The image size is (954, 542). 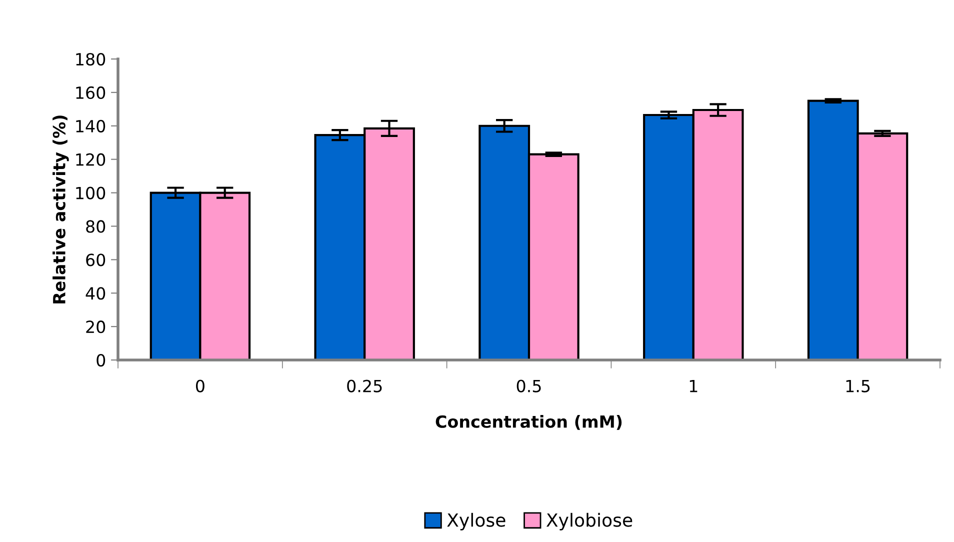 What do you see at coordinates (364, 386) in the screenshot?
I see `x-tick-label: 0.25` at bounding box center [364, 386].